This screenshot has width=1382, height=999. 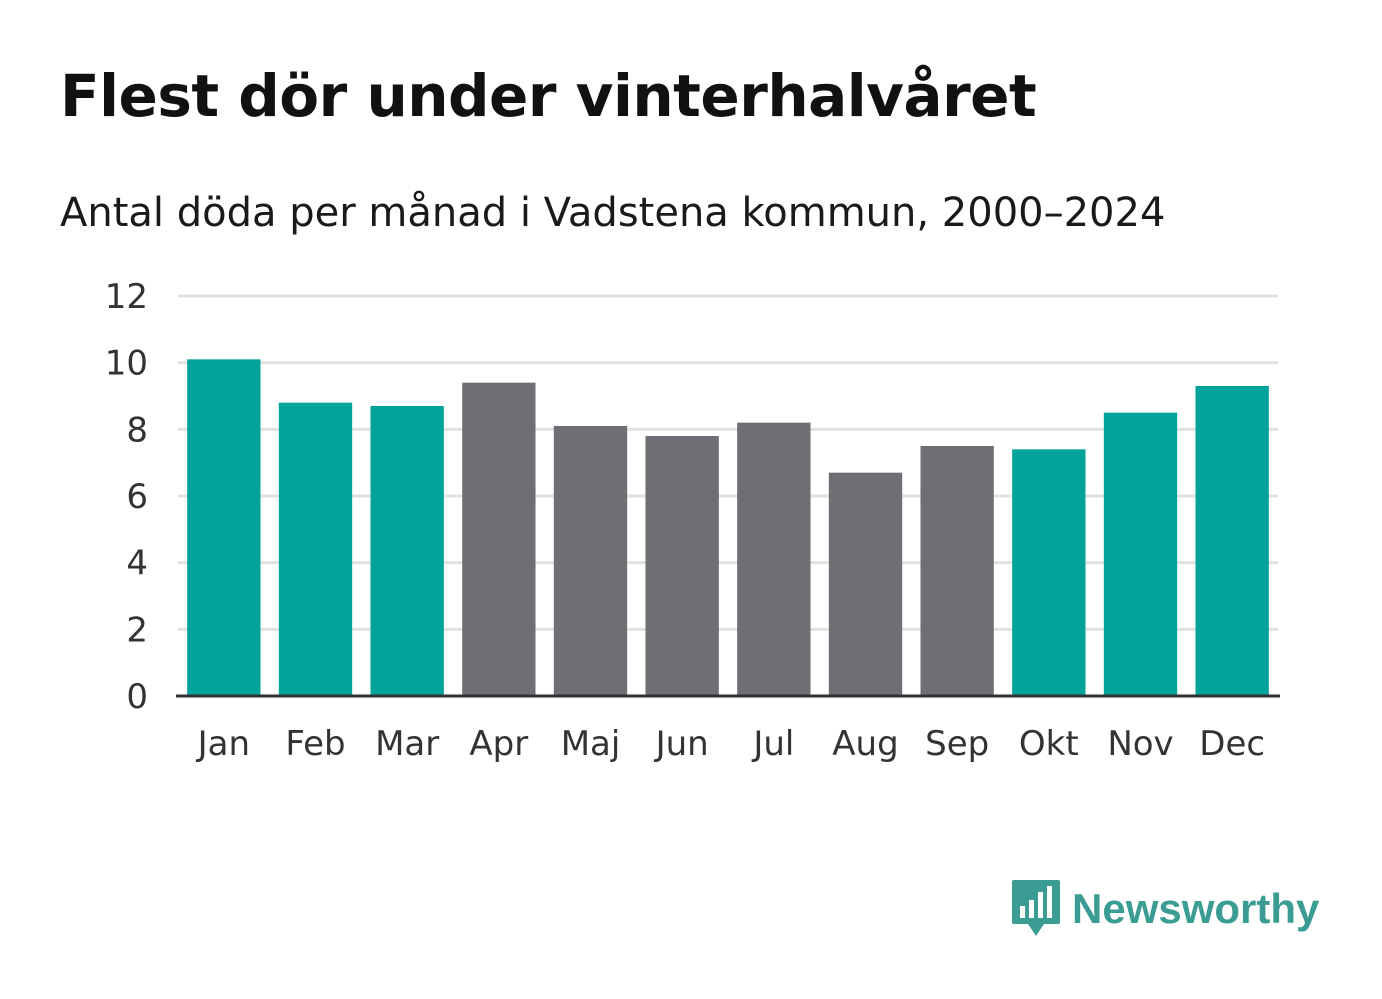 I want to click on x-tick-label: Aug, so click(x=865, y=744).